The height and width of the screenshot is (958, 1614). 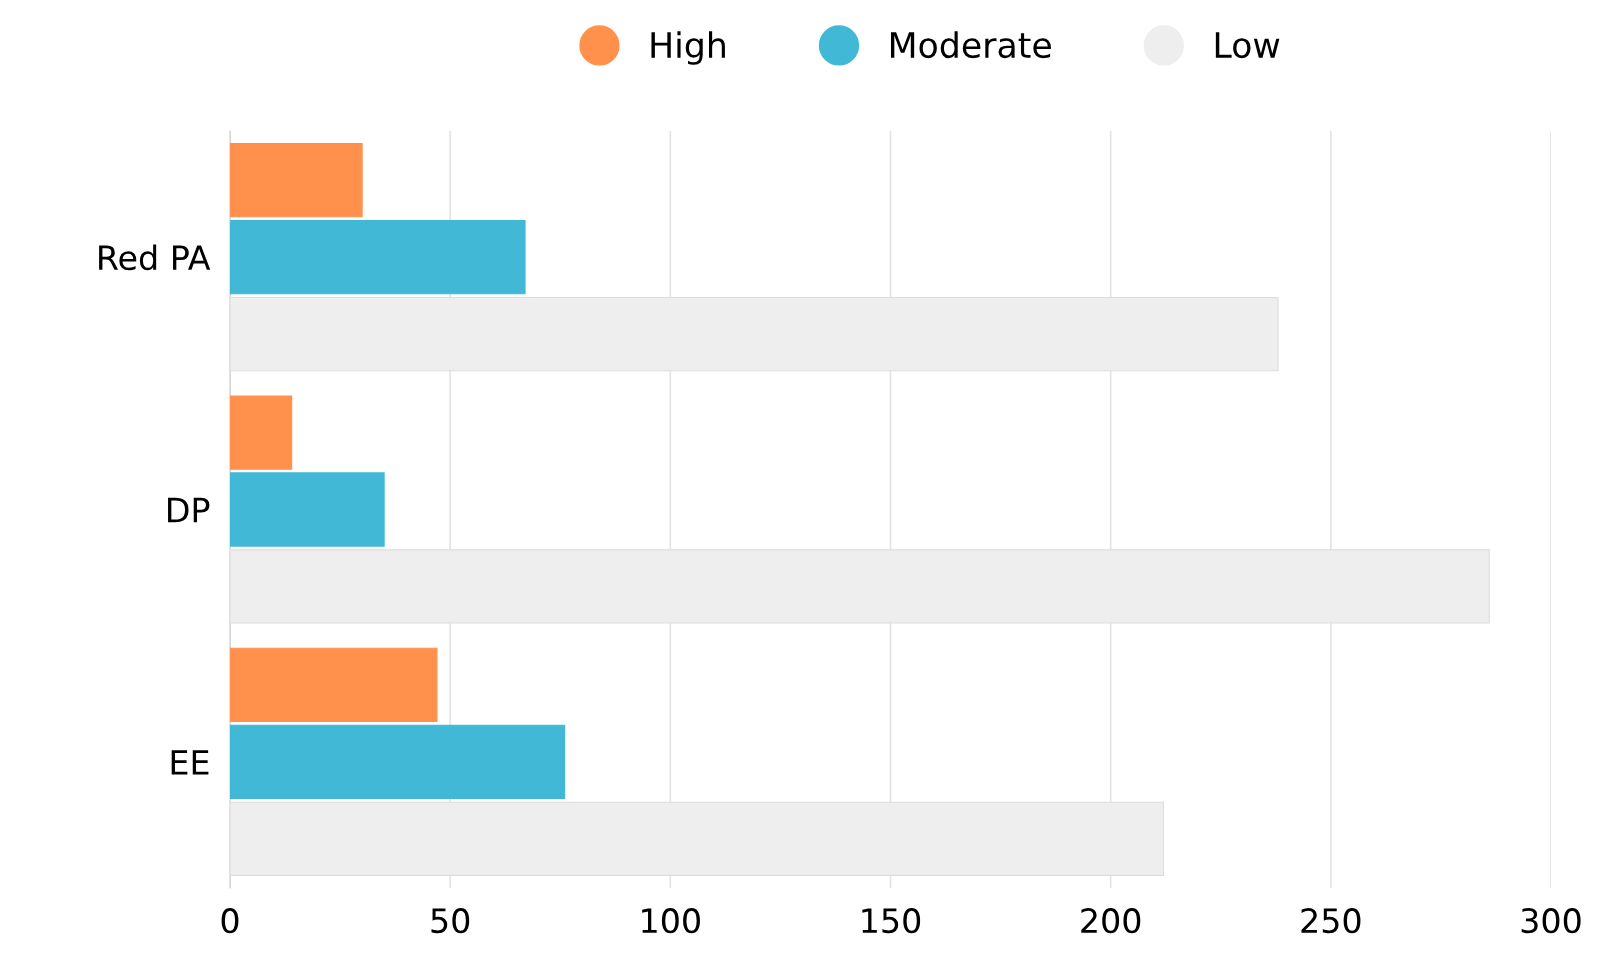 What do you see at coordinates (1331, 921) in the screenshot?
I see `x-tick-label: 250` at bounding box center [1331, 921].